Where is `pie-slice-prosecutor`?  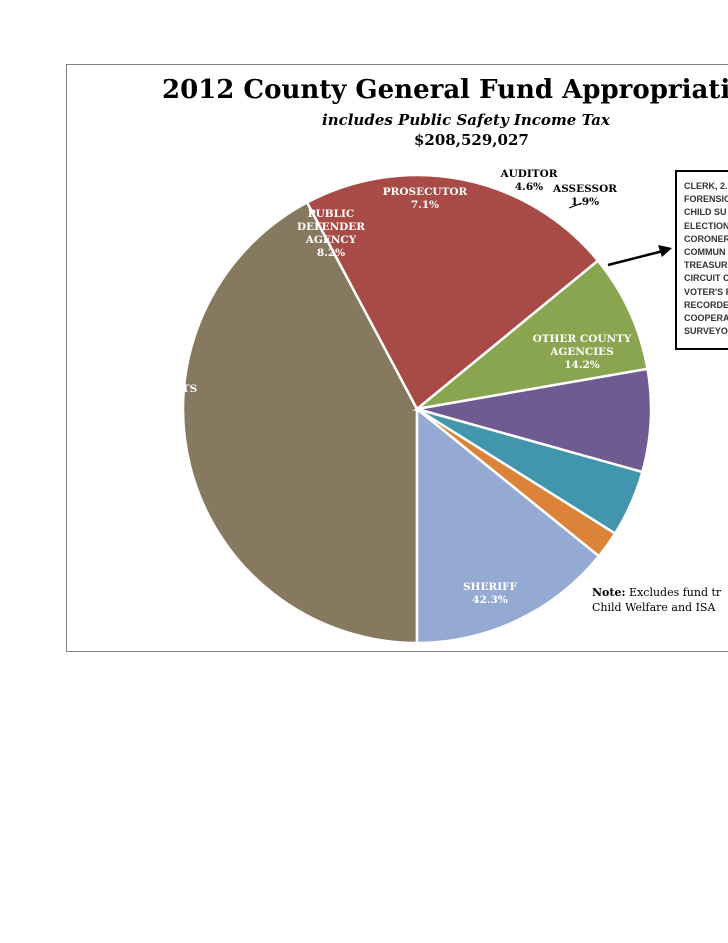
pie-slice-prosecutor is located at coordinates (534, 420).